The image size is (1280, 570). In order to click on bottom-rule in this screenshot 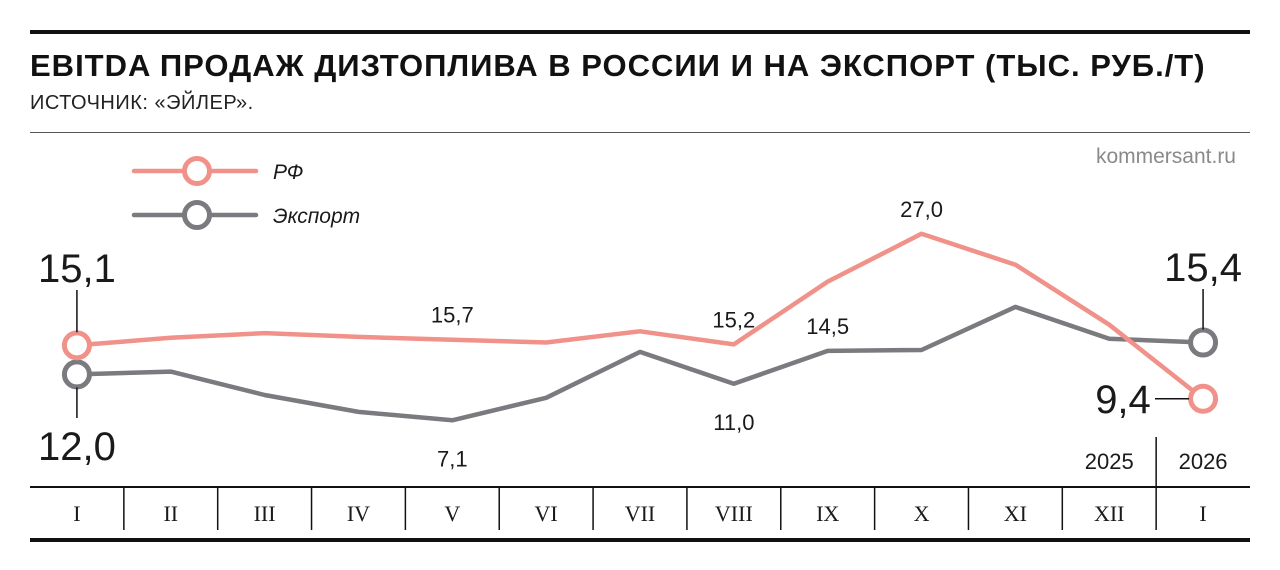, I will do `click(640, 540)`.